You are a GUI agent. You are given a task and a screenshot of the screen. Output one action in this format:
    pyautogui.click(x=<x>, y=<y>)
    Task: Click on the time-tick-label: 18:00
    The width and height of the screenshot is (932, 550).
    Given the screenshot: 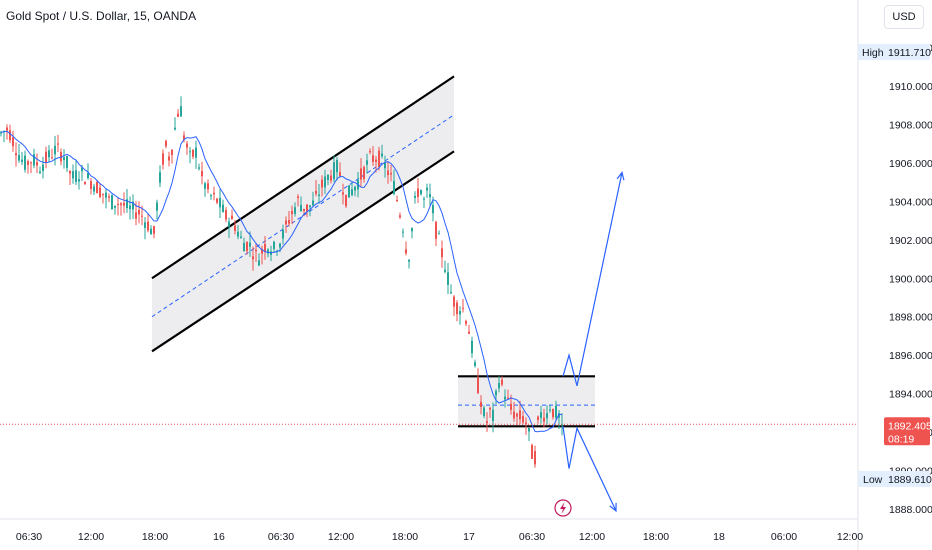 What is the action you would take?
    pyautogui.click(x=656, y=537)
    